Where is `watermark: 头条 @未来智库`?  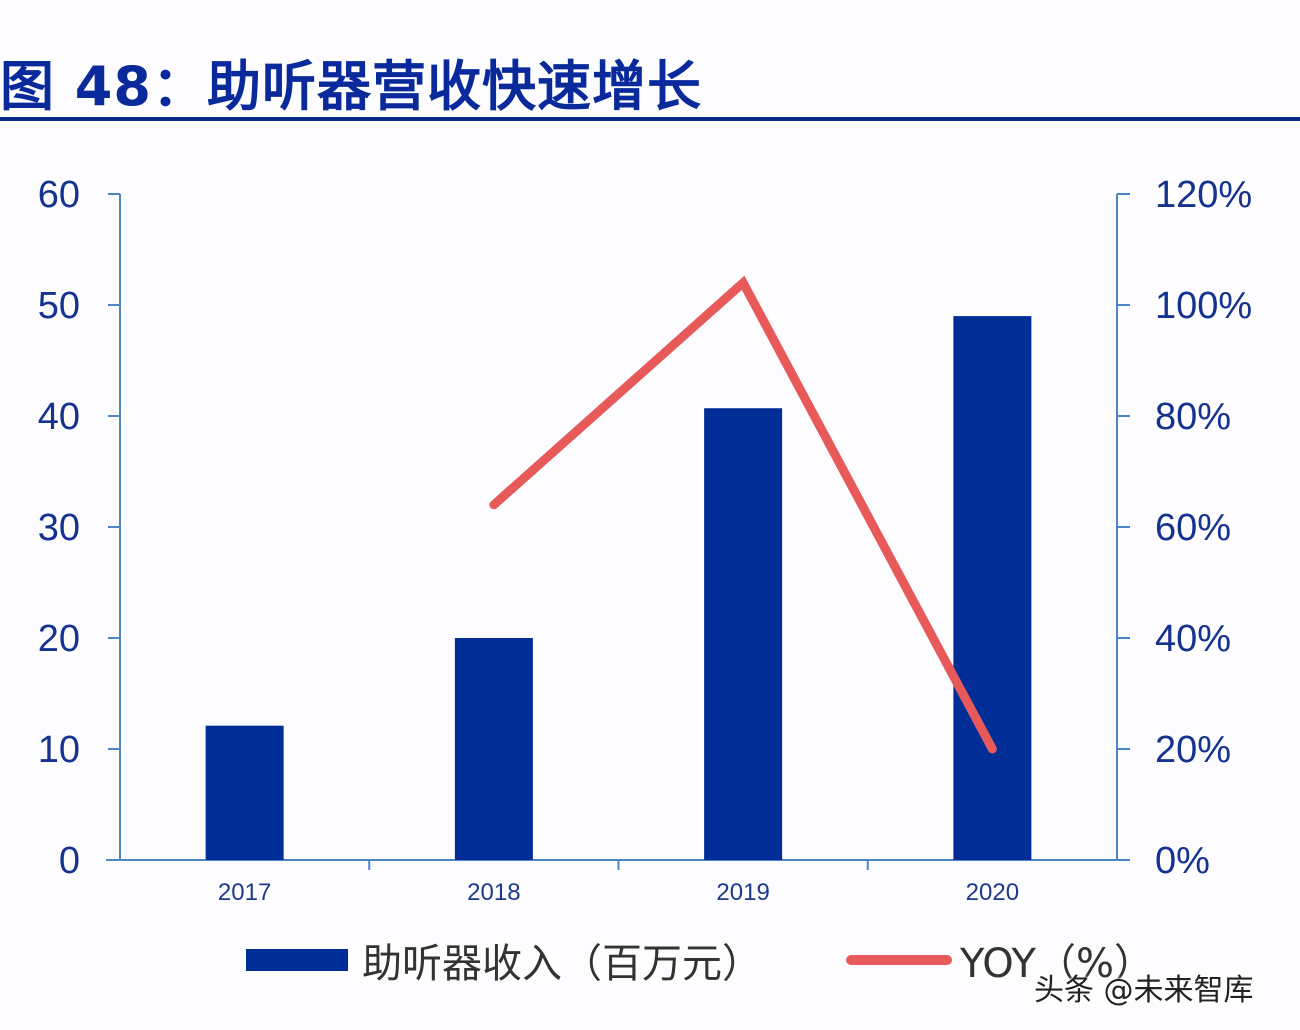
watermark: 头条 @未来智库 is located at coordinates (1144, 990).